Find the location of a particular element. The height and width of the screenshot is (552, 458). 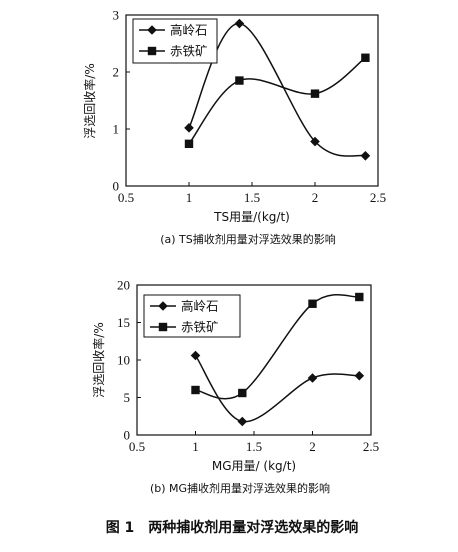

chart-a-series is located at coordinates (277, 89).